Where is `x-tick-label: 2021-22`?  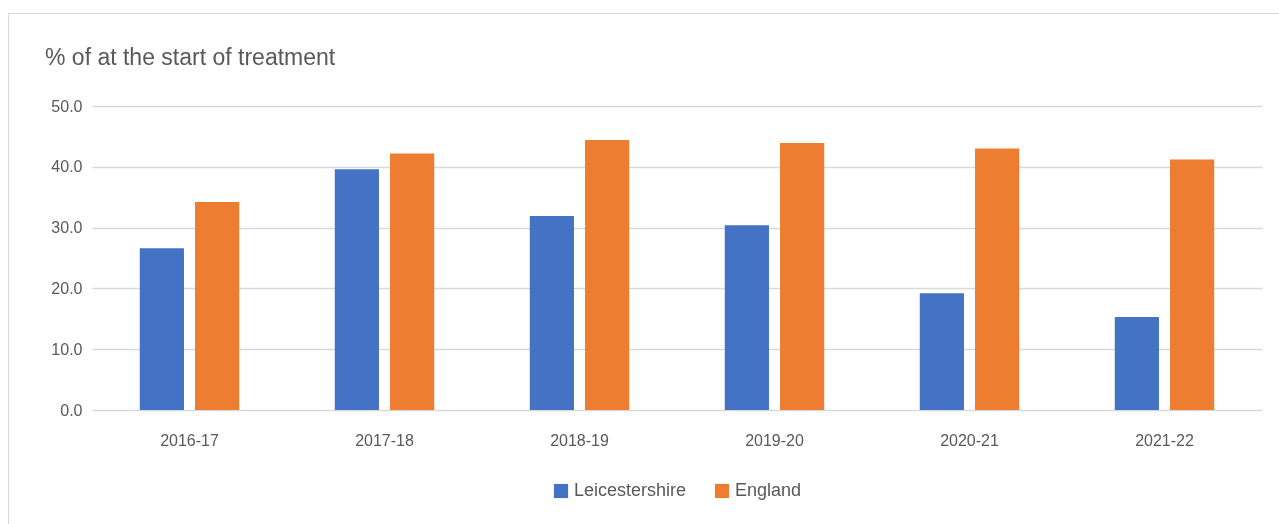 x-tick-label: 2021-22 is located at coordinates (1164, 440).